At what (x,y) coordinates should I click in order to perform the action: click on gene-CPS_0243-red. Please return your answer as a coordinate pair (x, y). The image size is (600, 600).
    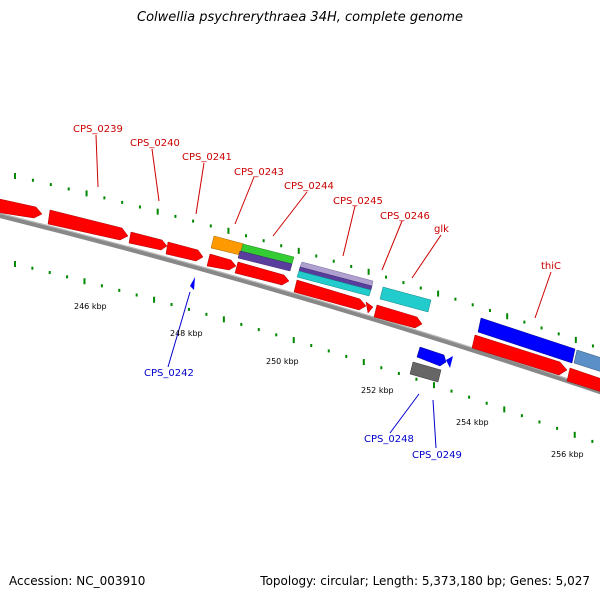
    Looking at the image, I should click on (184, 251).